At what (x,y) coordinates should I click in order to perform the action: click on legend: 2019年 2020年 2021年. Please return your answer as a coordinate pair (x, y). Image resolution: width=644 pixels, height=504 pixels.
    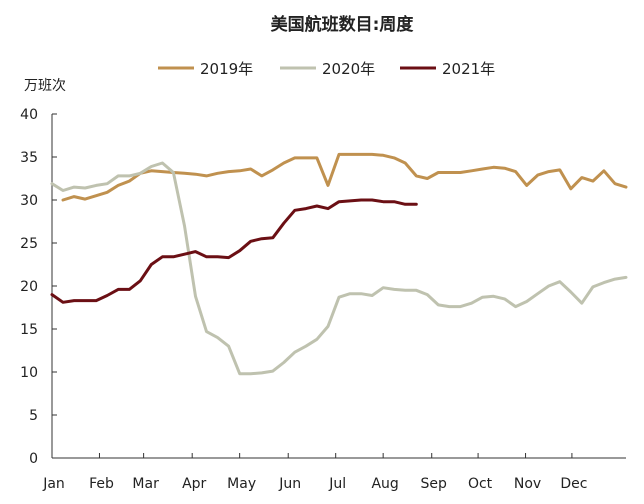
    Looking at the image, I should click on (326, 69).